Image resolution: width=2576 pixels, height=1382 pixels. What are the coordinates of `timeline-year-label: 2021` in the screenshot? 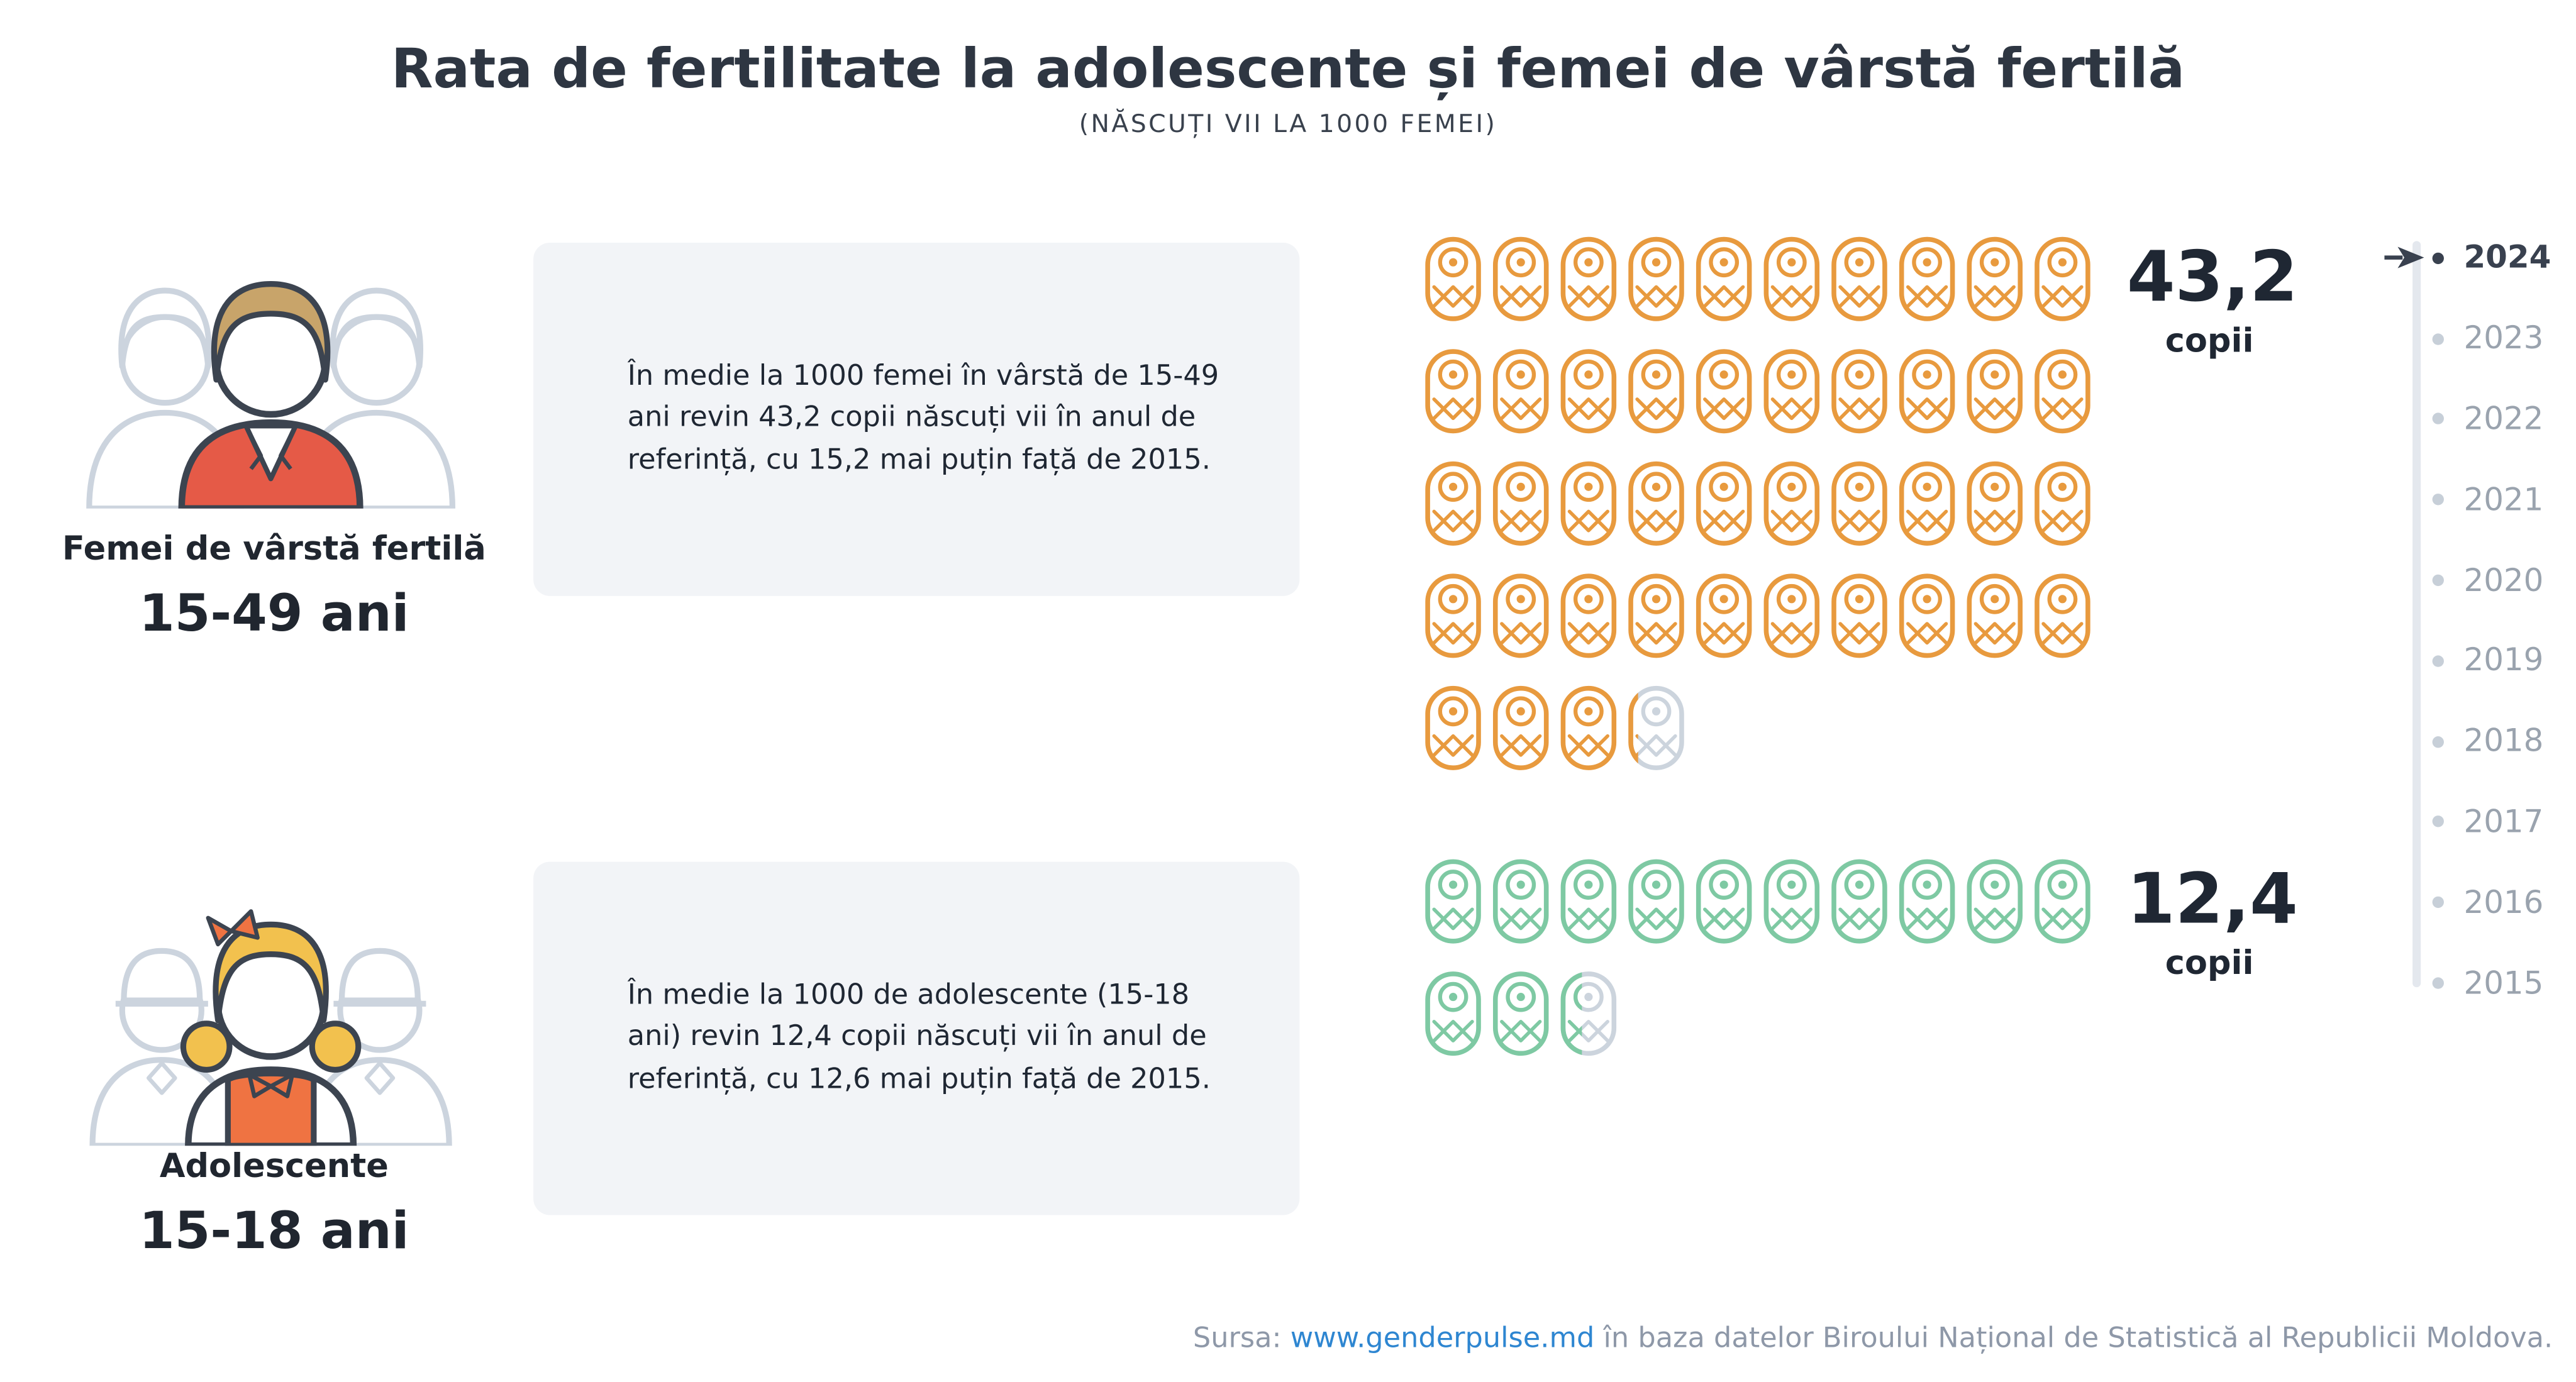 It's located at (2503, 500).